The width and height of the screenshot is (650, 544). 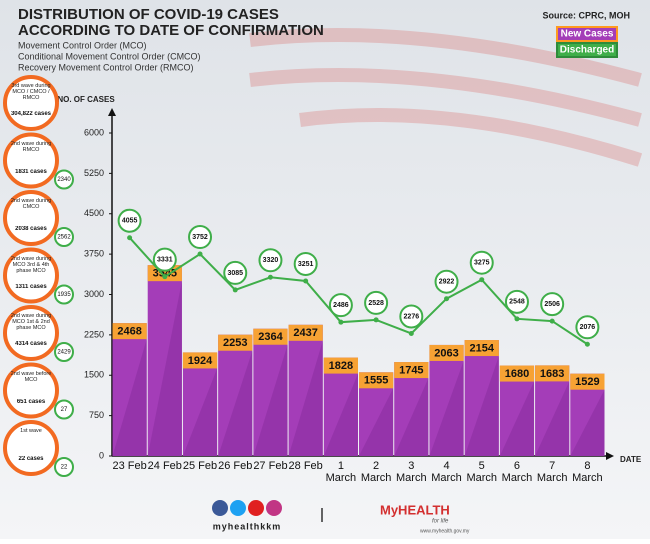 I want to click on point-label: 2486, so click(x=341, y=305).